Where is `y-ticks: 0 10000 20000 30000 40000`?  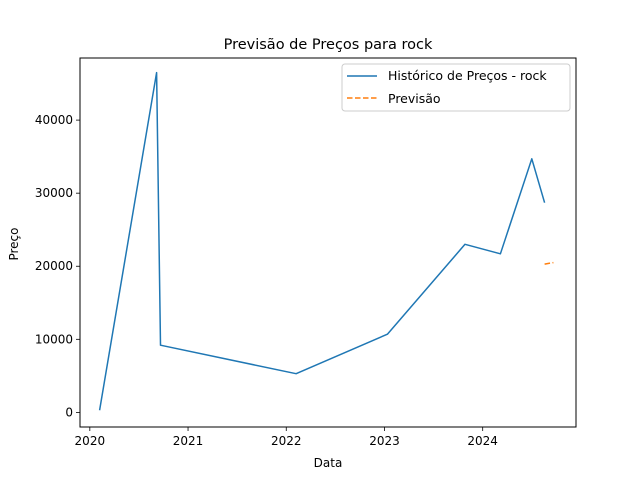 y-ticks: 0 10000 20000 30000 40000 is located at coordinates (57, 266).